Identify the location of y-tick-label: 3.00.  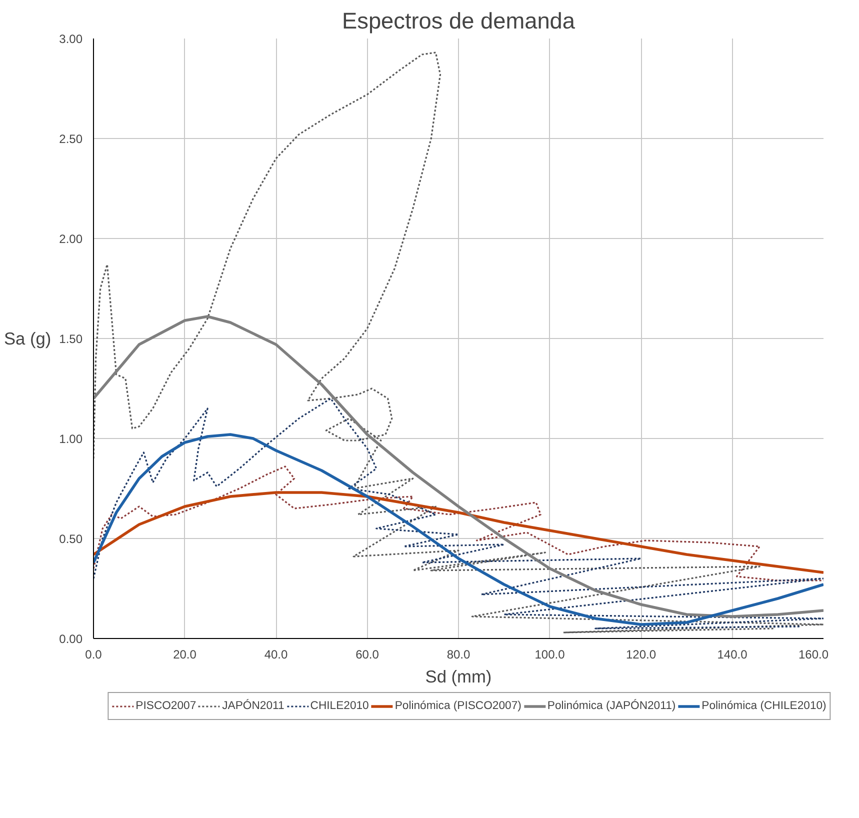
(71, 39).